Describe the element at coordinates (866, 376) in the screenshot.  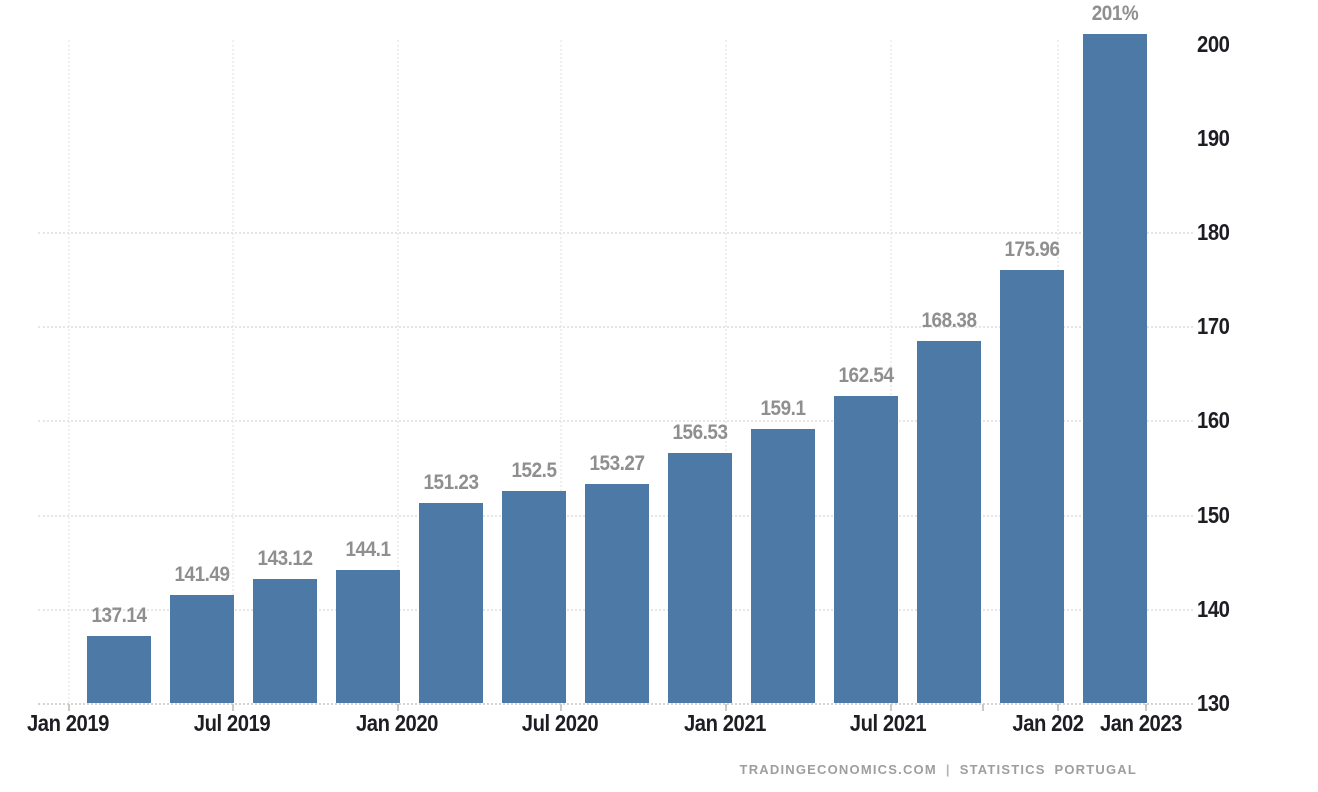
I see `bar-value-label: 162.54` at that location.